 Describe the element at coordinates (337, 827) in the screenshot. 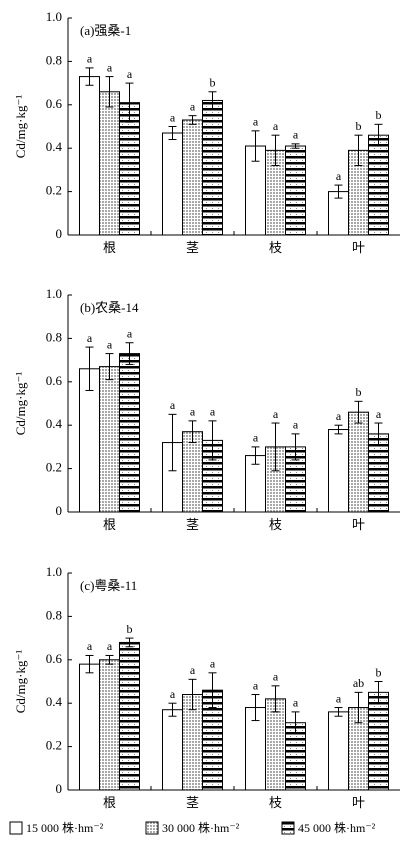

I see `legend-label: 45 000 株·hm⁻²` at that location.